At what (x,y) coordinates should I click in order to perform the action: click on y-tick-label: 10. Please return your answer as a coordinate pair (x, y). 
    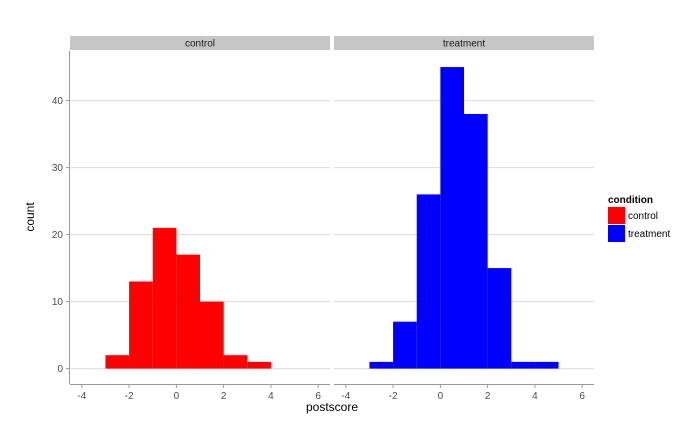
    Looking at the image, I should click on (58, 302).